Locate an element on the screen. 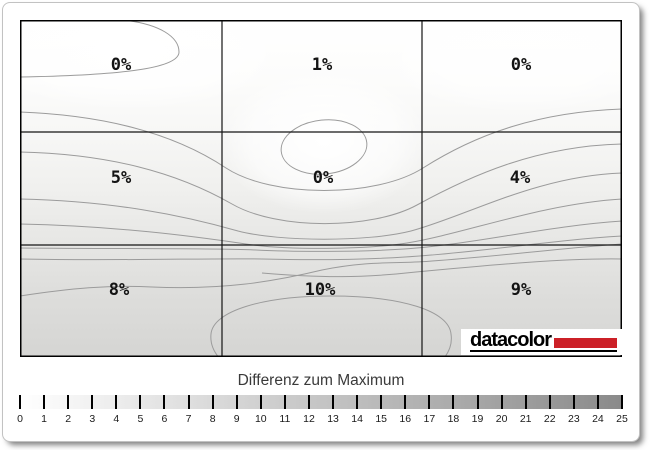 The image size is (650, 450). cell-value-middle-center: 0% is located at coordinates (323, 178).